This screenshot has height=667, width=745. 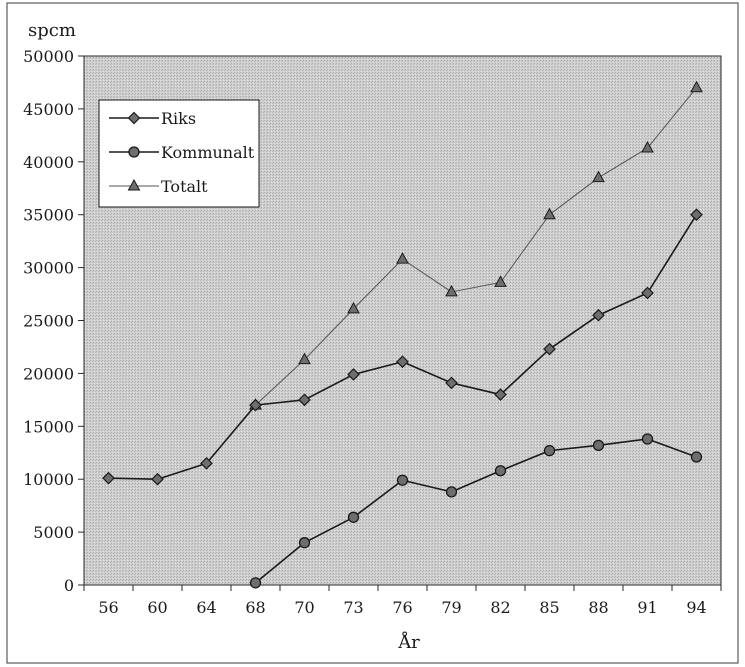 What do you see at coordinates (208, 152) in the screenshot?
I see `legend-label: Kommunalt` at bounding box center [208, 152].